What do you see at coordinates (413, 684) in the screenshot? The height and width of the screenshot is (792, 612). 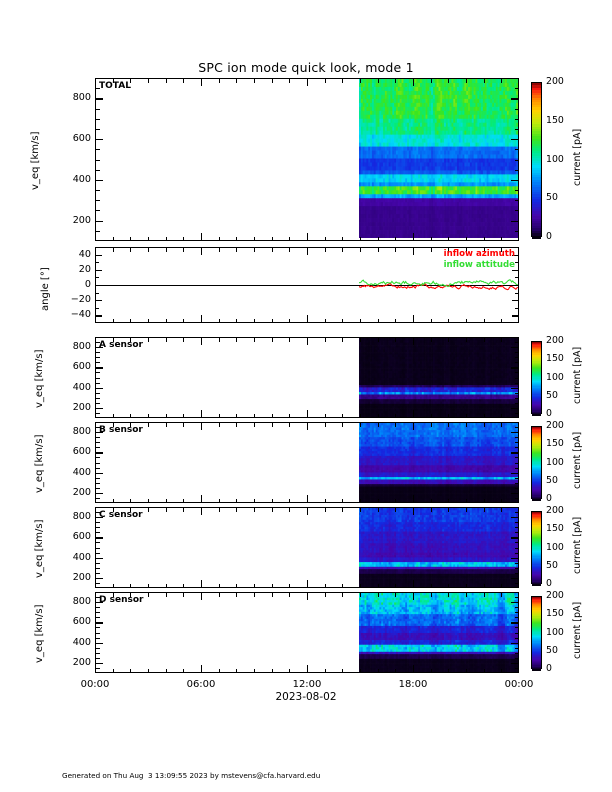 I see `x-tick-label: 18:00` at bounding box center [413, 684].